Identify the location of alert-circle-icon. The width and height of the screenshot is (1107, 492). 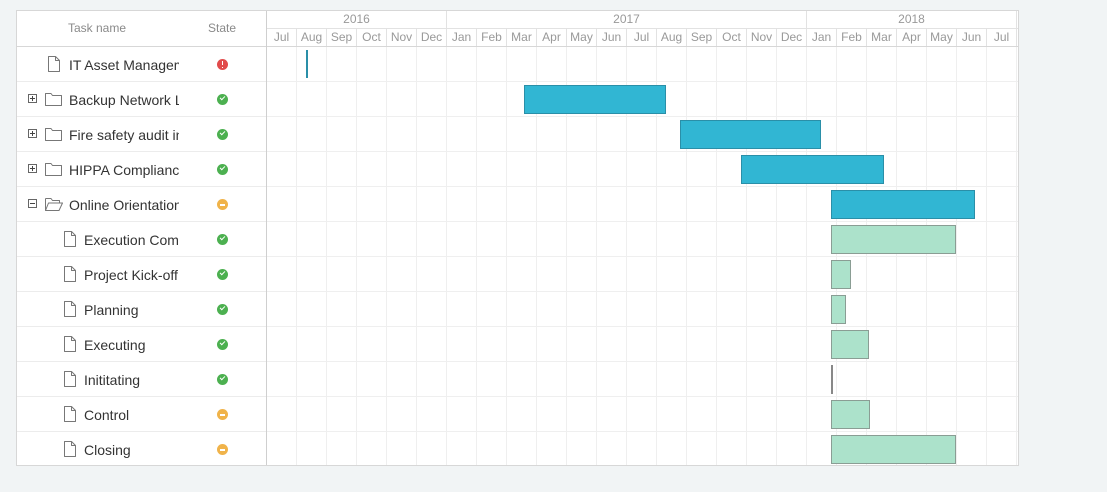
(222, 64).